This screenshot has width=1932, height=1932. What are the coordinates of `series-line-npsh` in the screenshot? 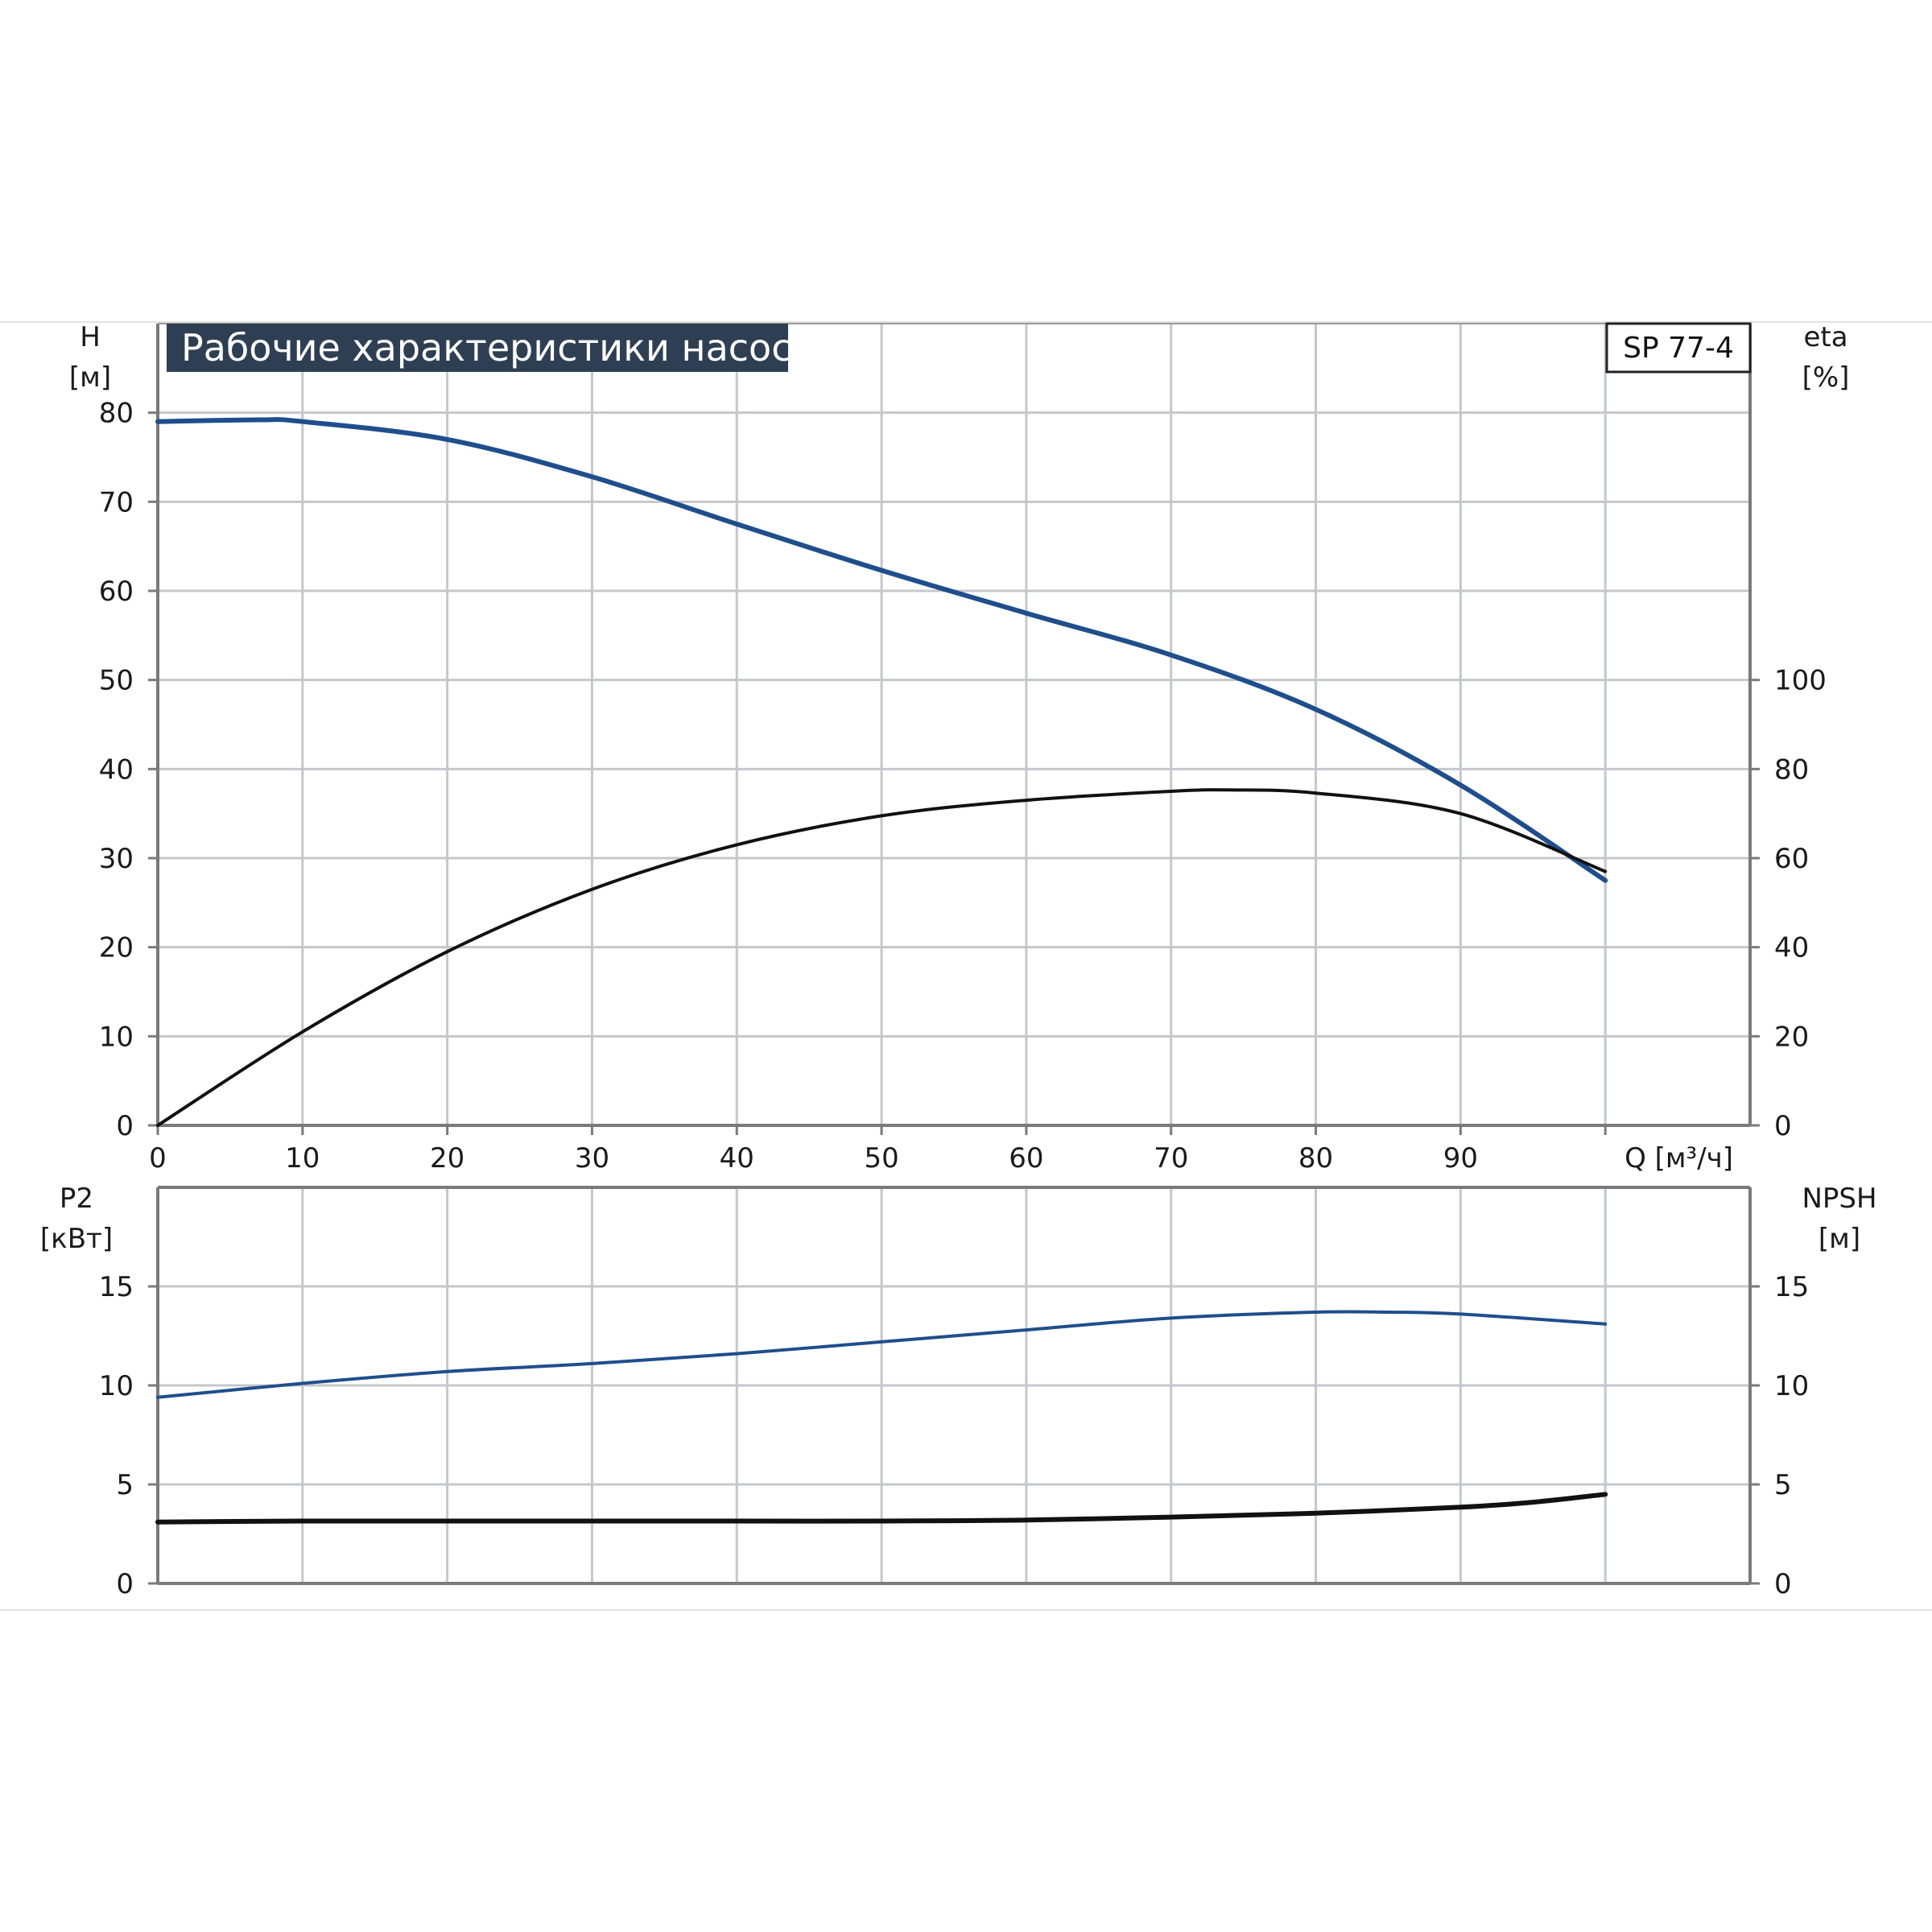 It's located at (882, 1508).